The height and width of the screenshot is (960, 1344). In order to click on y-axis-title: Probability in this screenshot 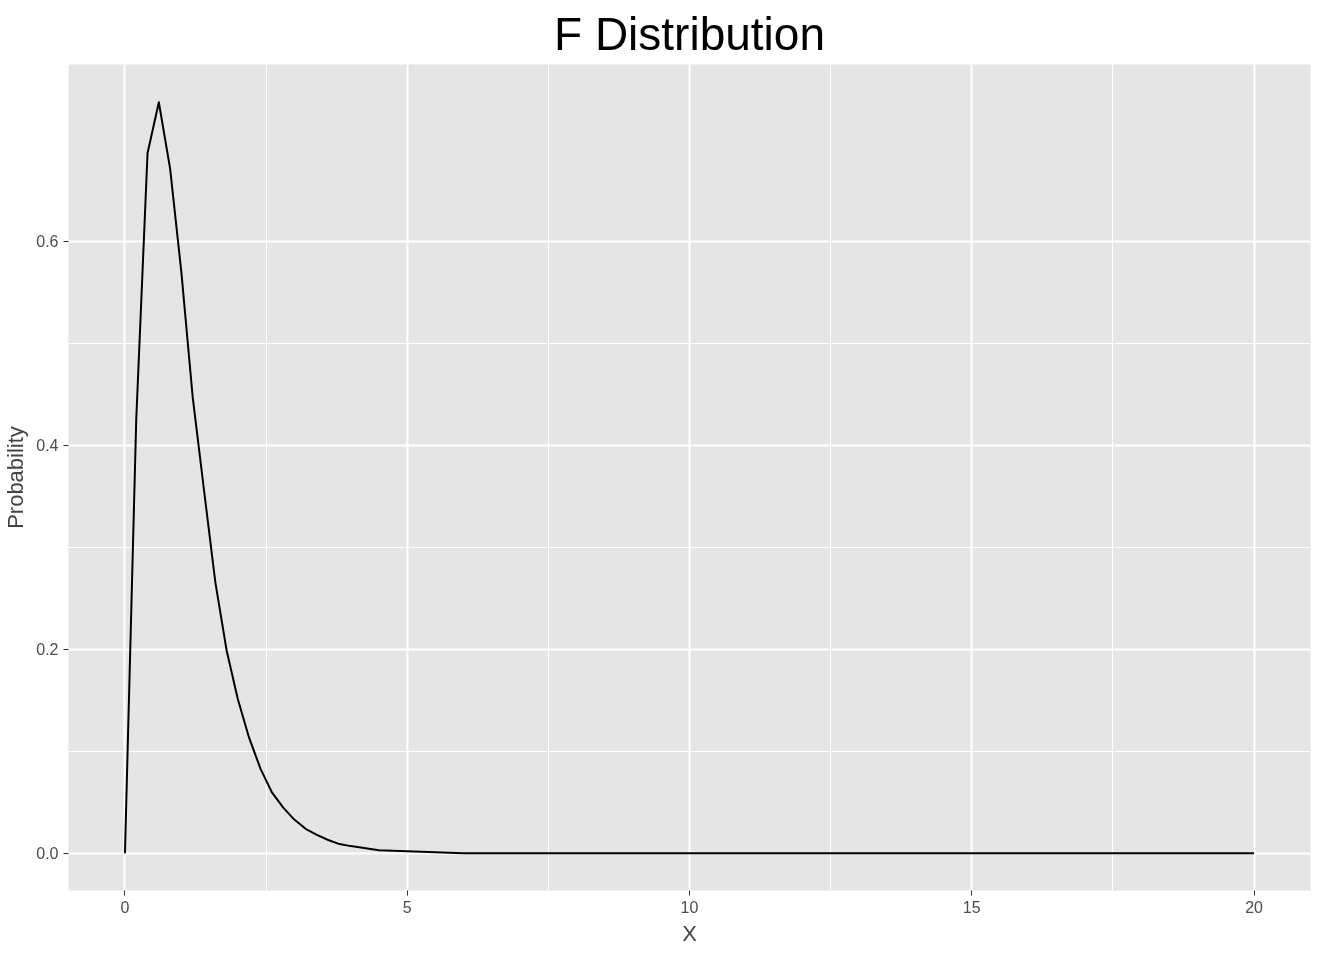, I will do `click(16, 477)`.